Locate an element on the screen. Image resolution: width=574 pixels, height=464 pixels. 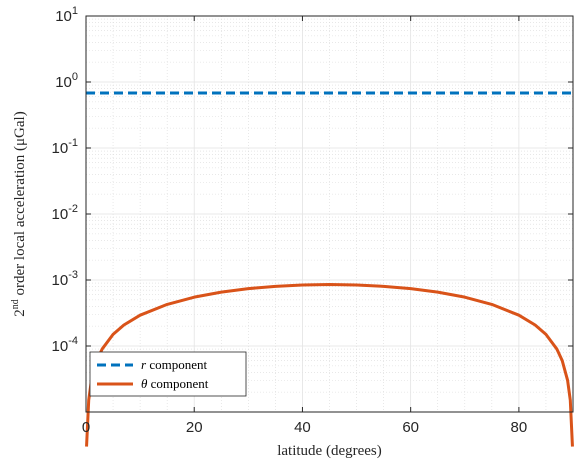
y-axis-label: 2nd order local acceleration (μGal) is located at coordinates (19, 213).